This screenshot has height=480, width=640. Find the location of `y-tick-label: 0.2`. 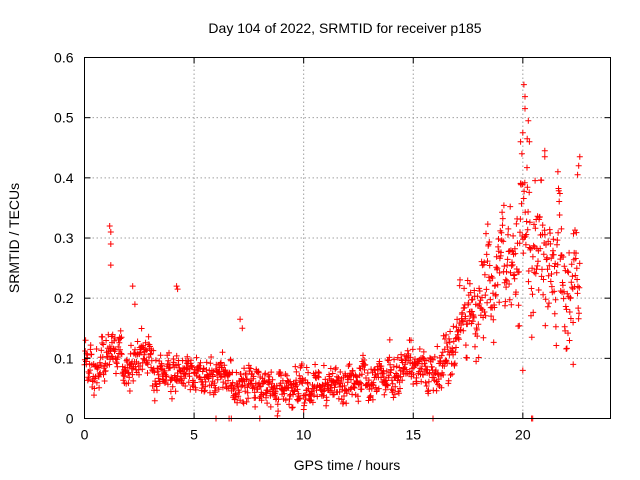

y-tick-label: 0.2 is located at coordinates (64, 298).